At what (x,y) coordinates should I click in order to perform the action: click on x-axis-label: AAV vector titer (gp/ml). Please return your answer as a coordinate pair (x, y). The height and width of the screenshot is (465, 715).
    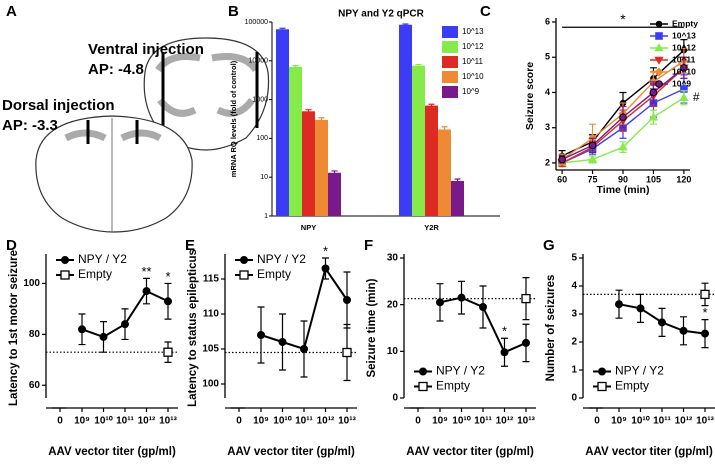
    Looking at the image, I should click on (291, 452).